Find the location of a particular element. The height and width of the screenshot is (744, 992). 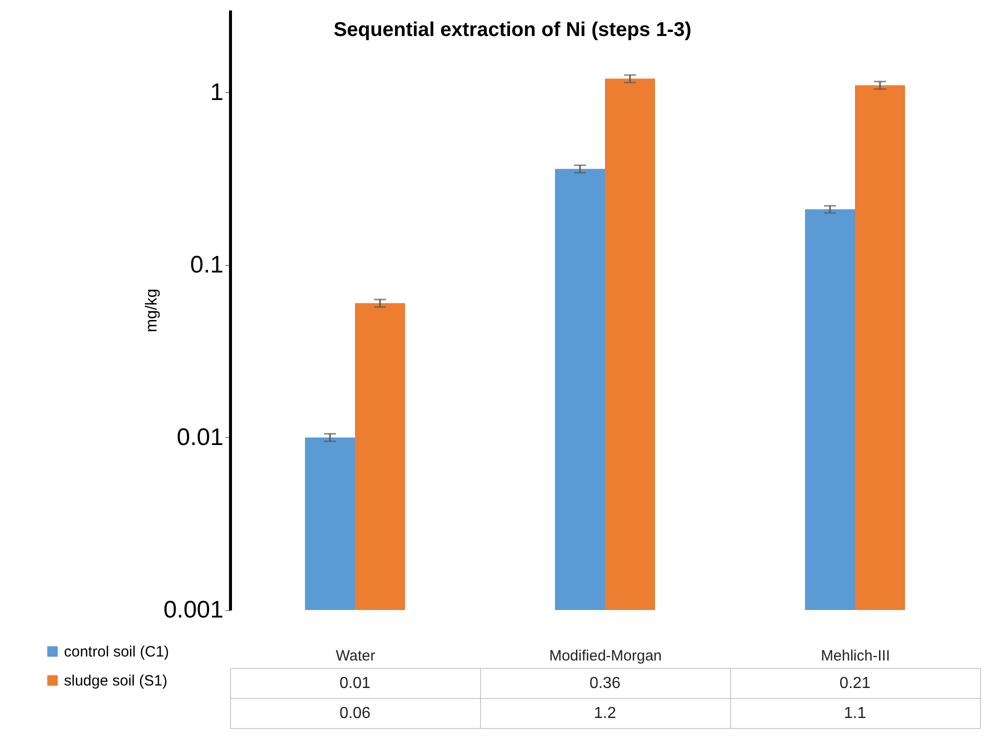

x-tick-label: Modified-Morgan is located at coordinates (605, 656).